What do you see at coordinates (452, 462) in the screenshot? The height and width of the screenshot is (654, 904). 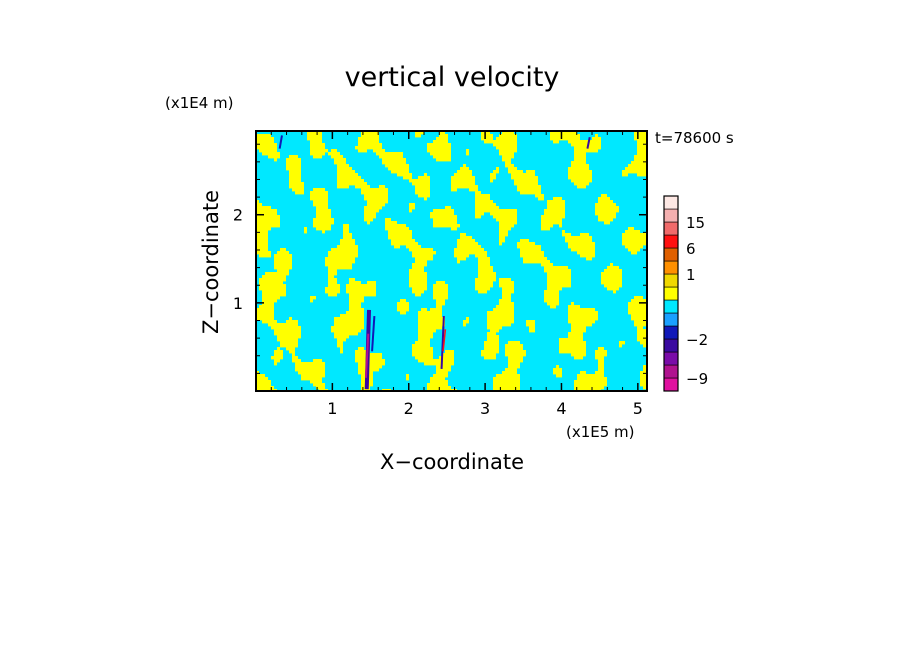 I see `x-axis-label: X−coordinate` at bounding box center [452, 462].